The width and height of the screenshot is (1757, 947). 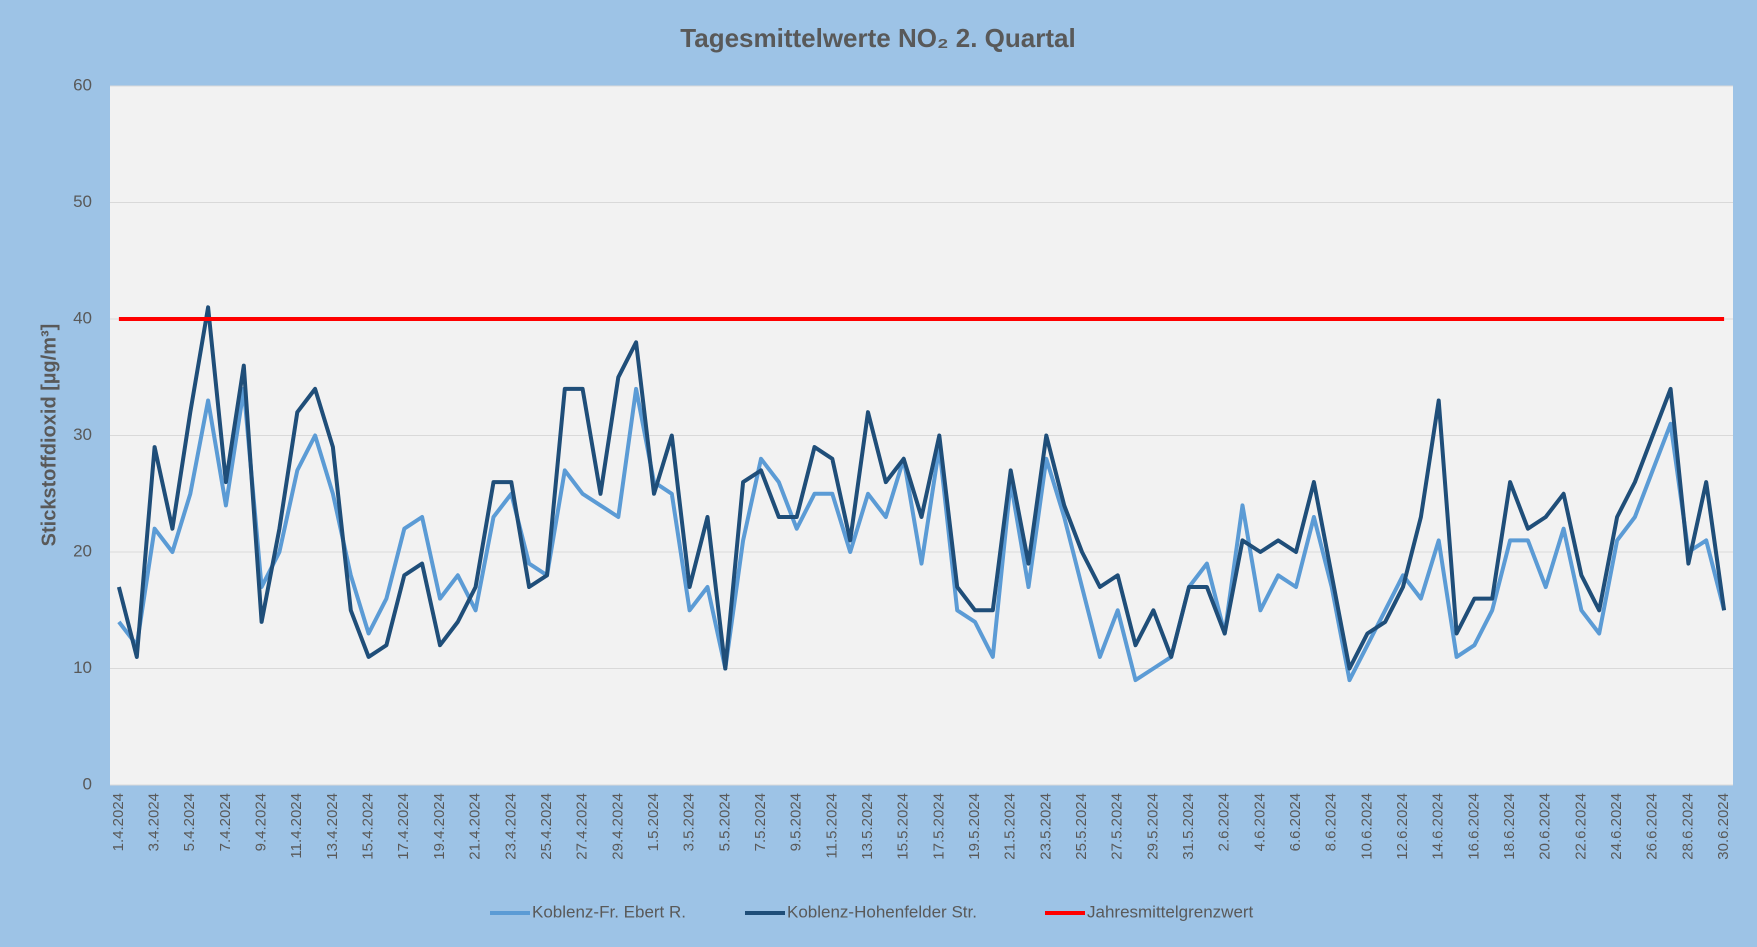 I want to click on x-tick-label: 23.4.2024, so click(x=510, y=826).